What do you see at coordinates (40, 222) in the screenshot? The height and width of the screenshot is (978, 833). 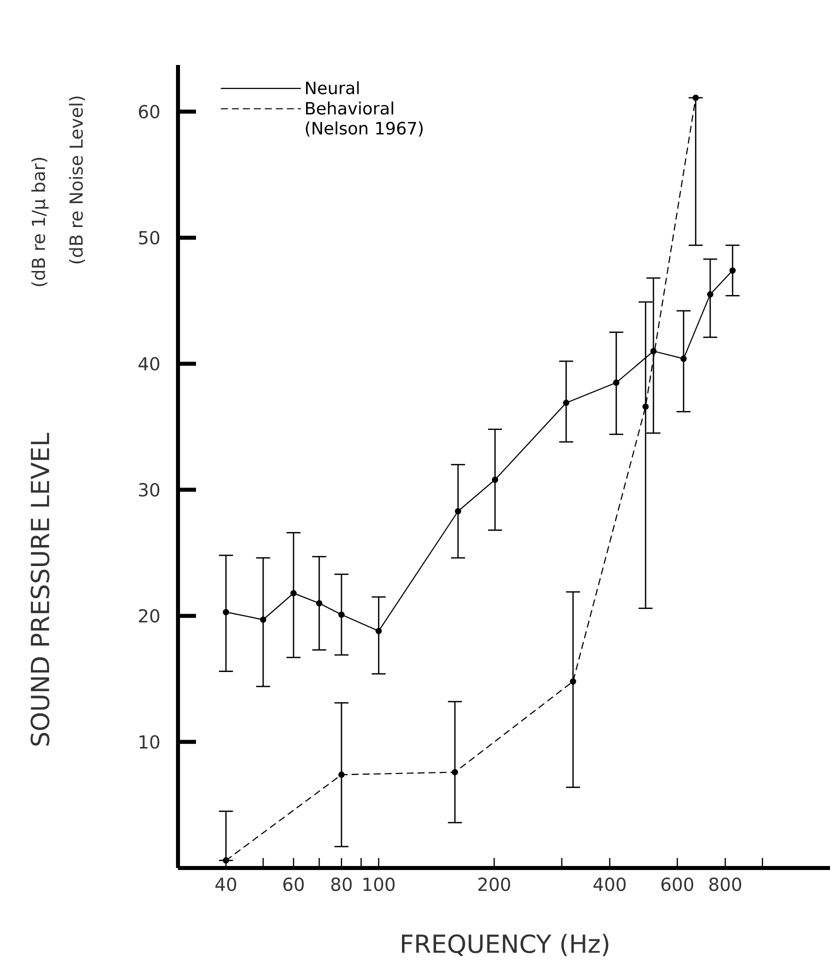 I see `text: (dB re 1/μ bar)` at bounding box center [40, 222].